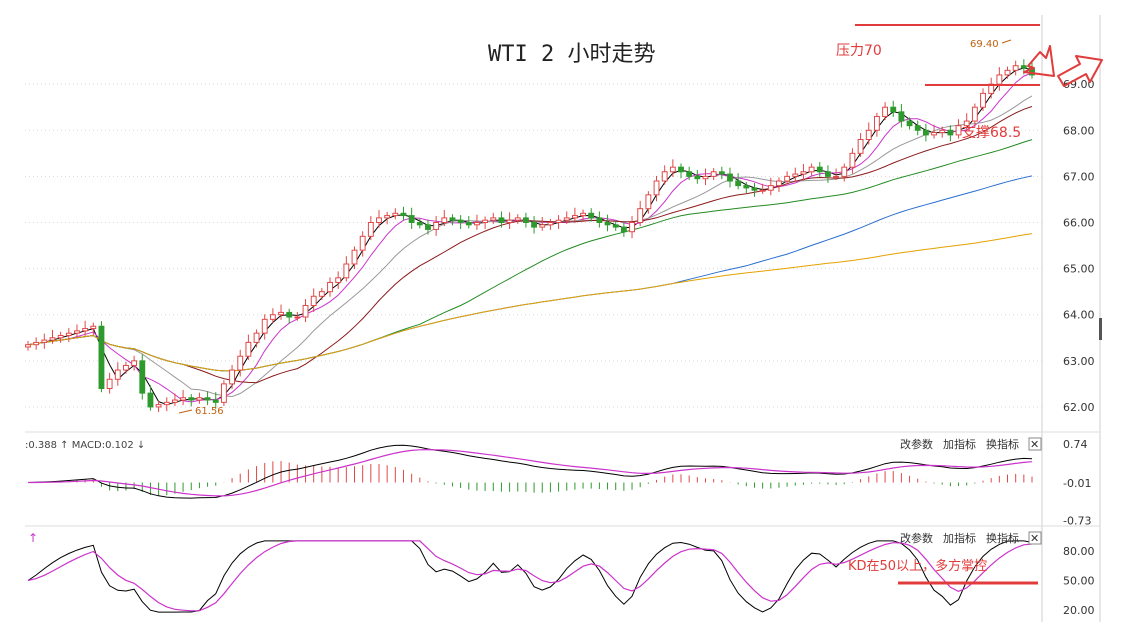  I want to click on y-tick-label: 0.74, so click(1075, 444).